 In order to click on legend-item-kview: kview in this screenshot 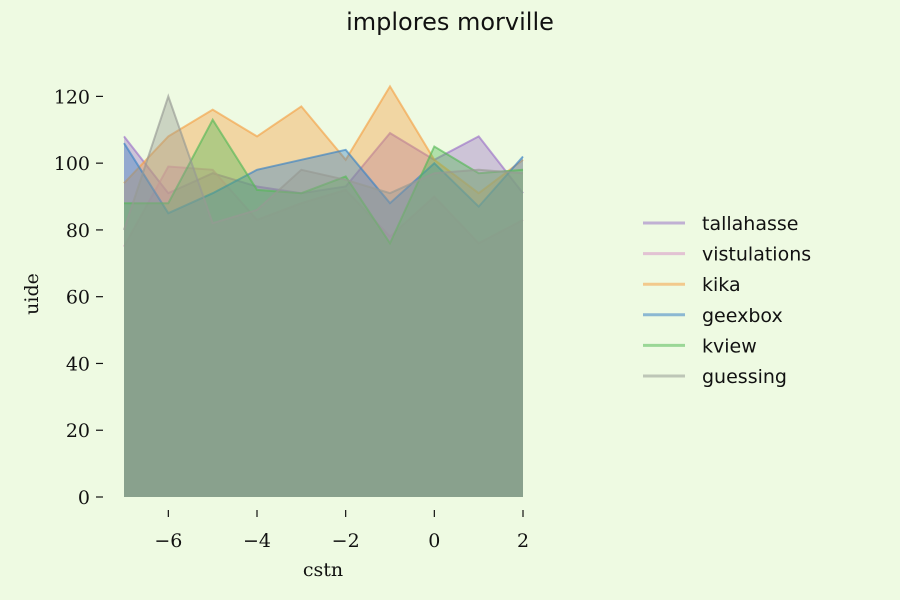, I will do `click(700, 346)`.